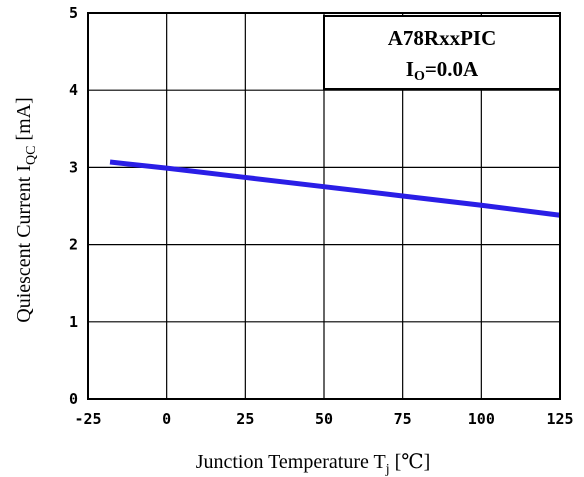  Describe the element at coordinates (73, 206) in the screenshot. I see `y-tick-labels: 0 1 2 3 4 5` at that location.